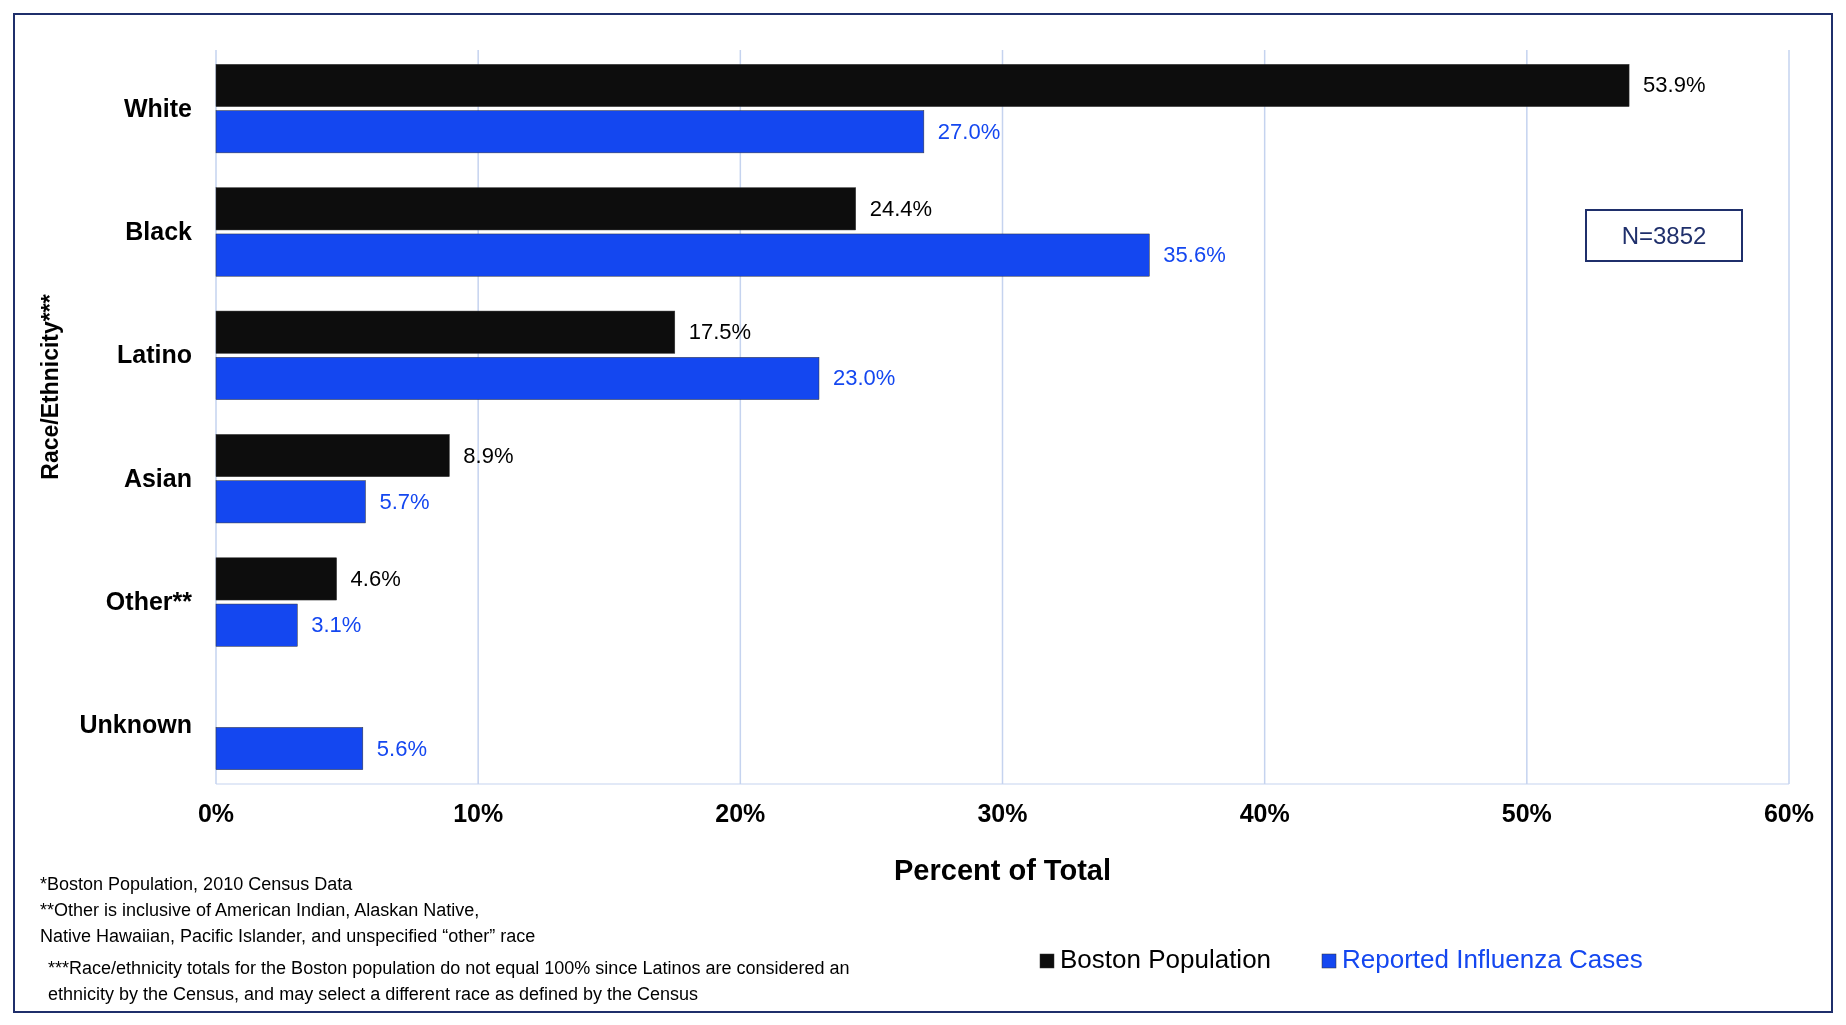  Describe the element at coordinates (864, 378) in the screenshot. I see `data-label: 23.0%` at that location.